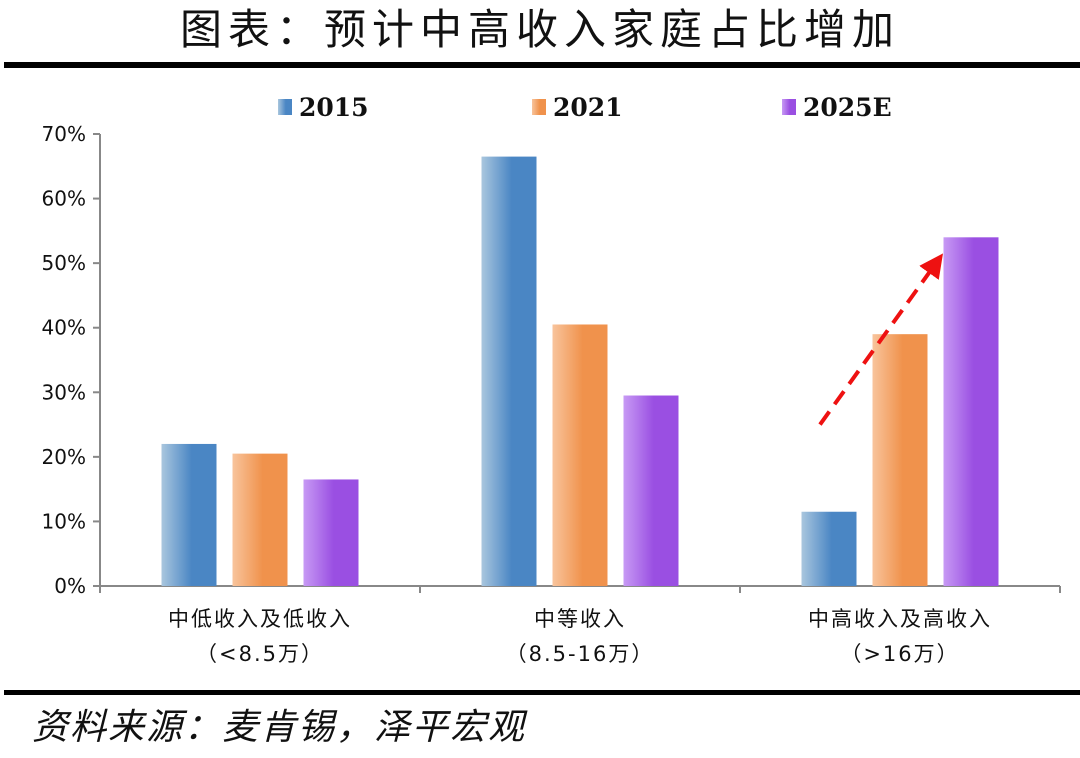  Describe the element at coordinates (64, 263) in the screenshot. I see `y-tick-label: 50%` at that location.